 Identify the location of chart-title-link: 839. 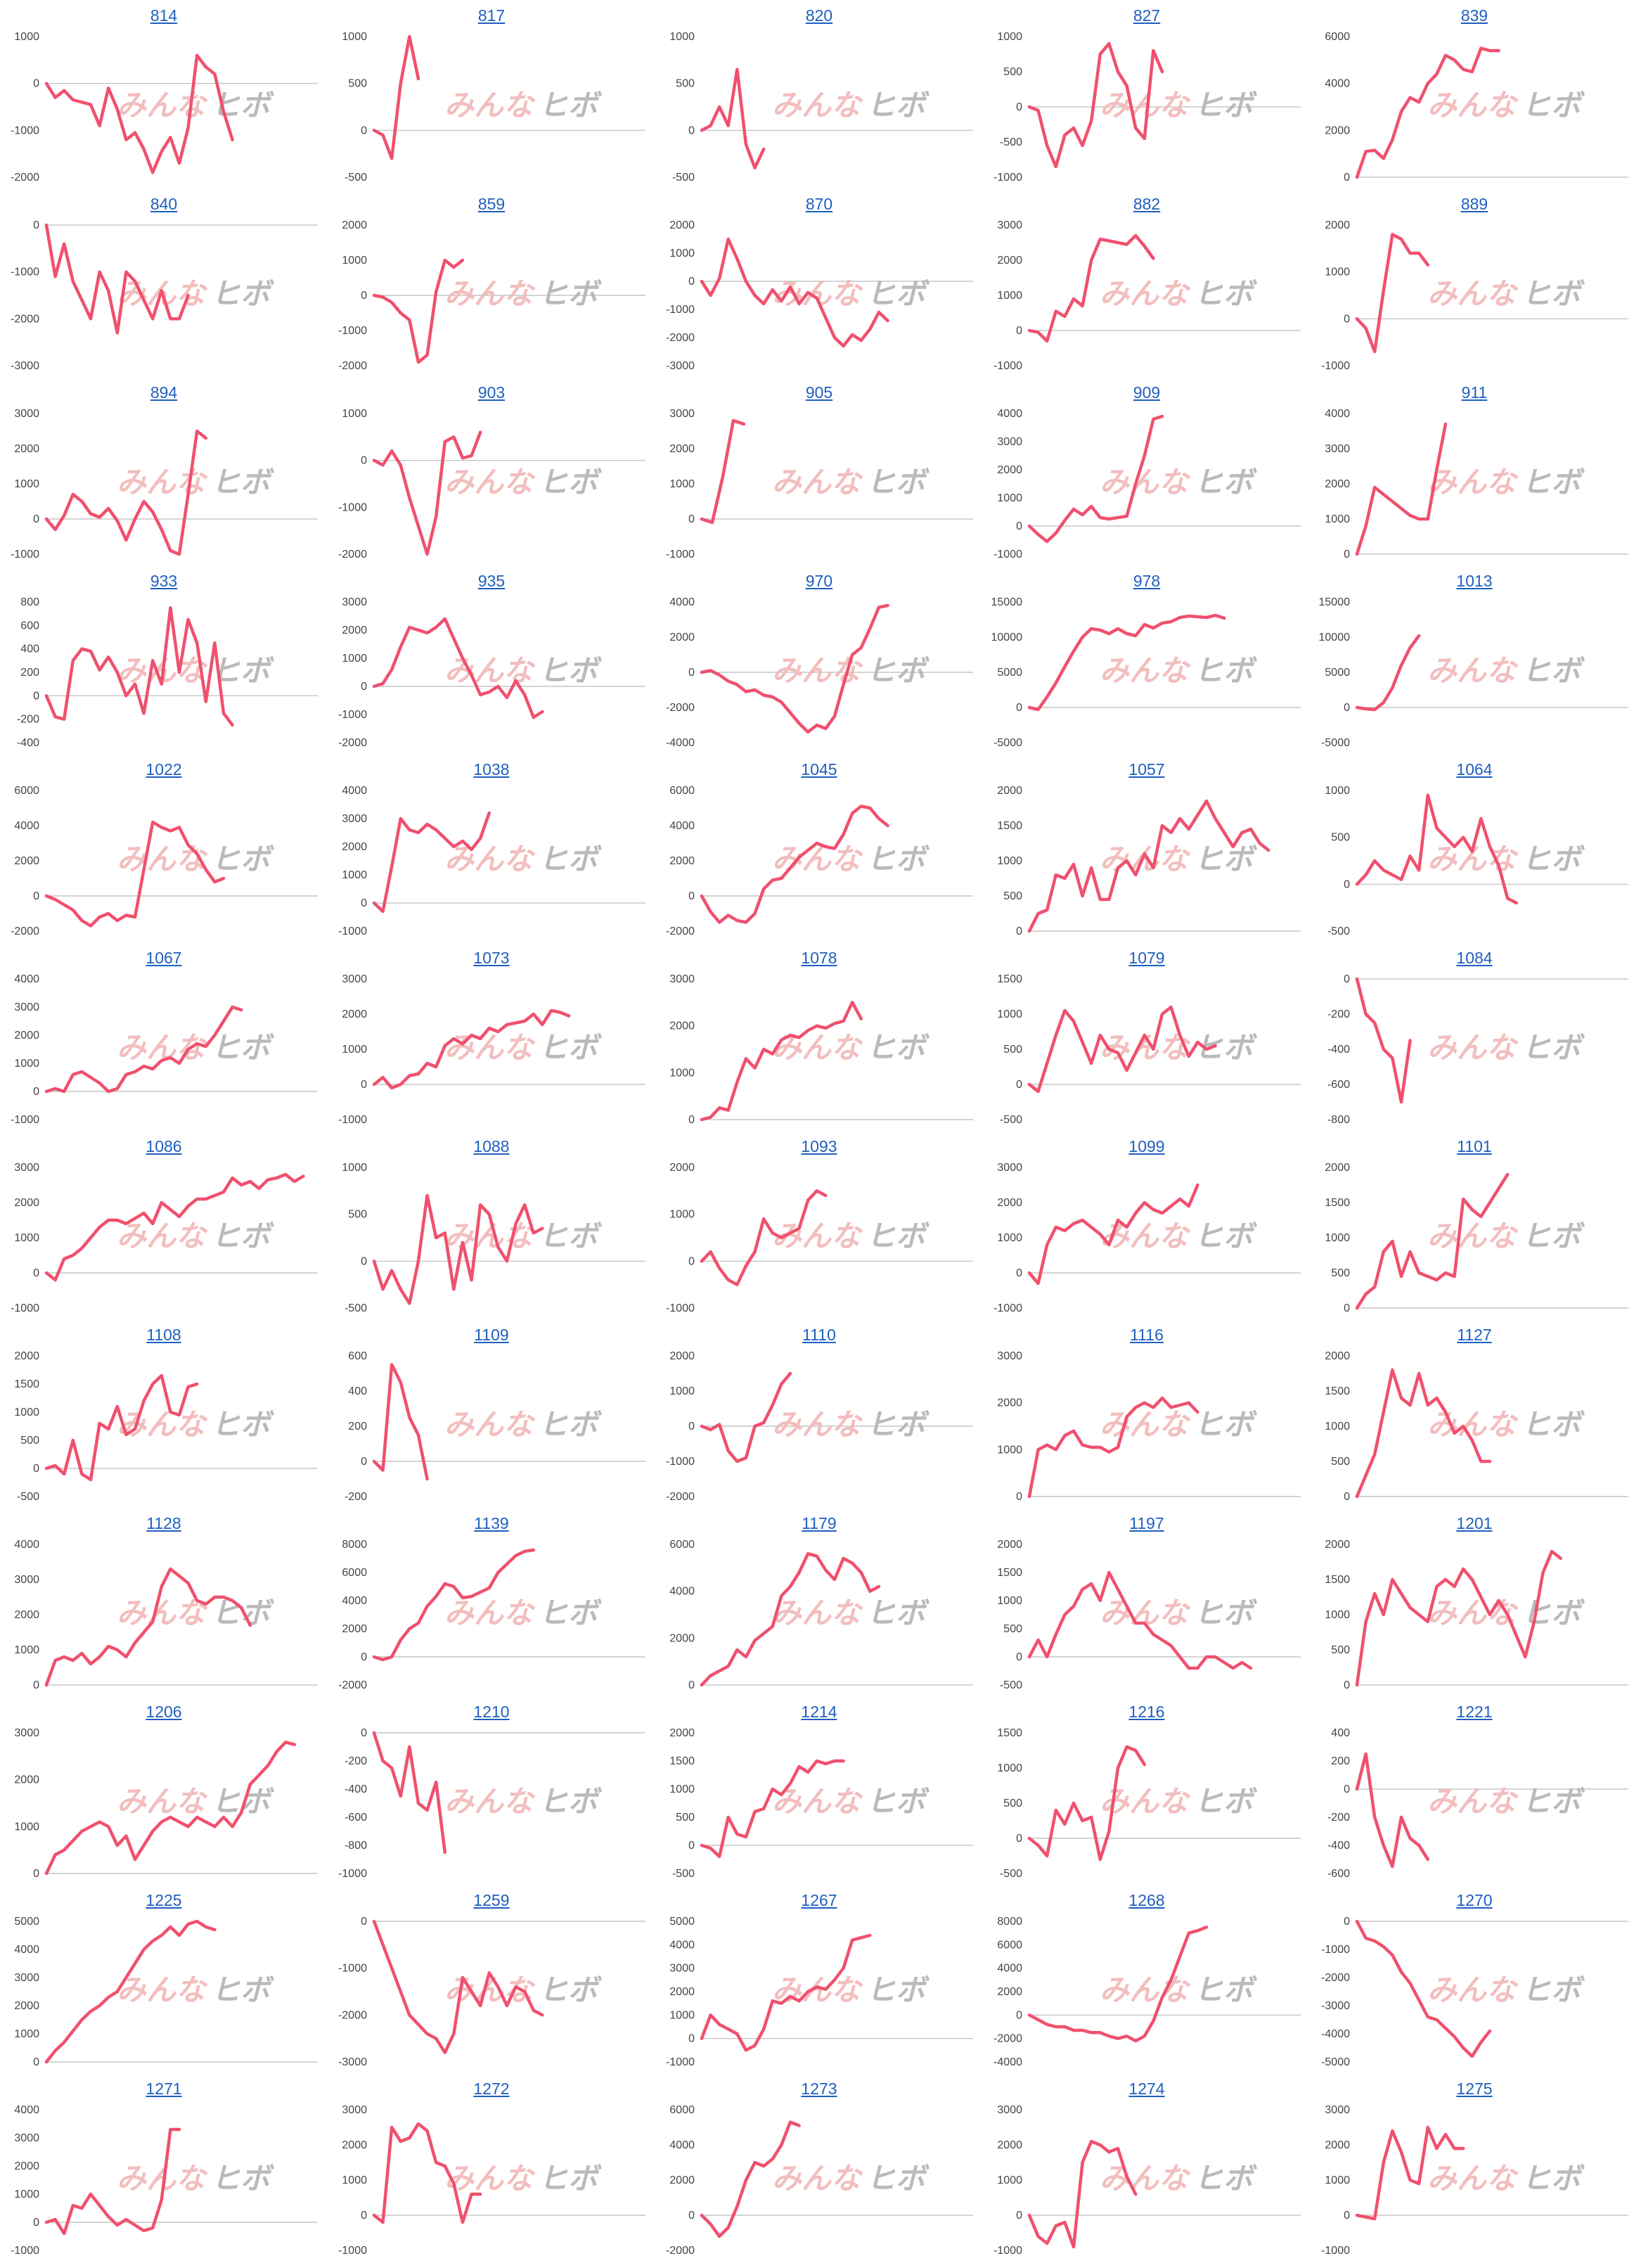
(1474, 15).